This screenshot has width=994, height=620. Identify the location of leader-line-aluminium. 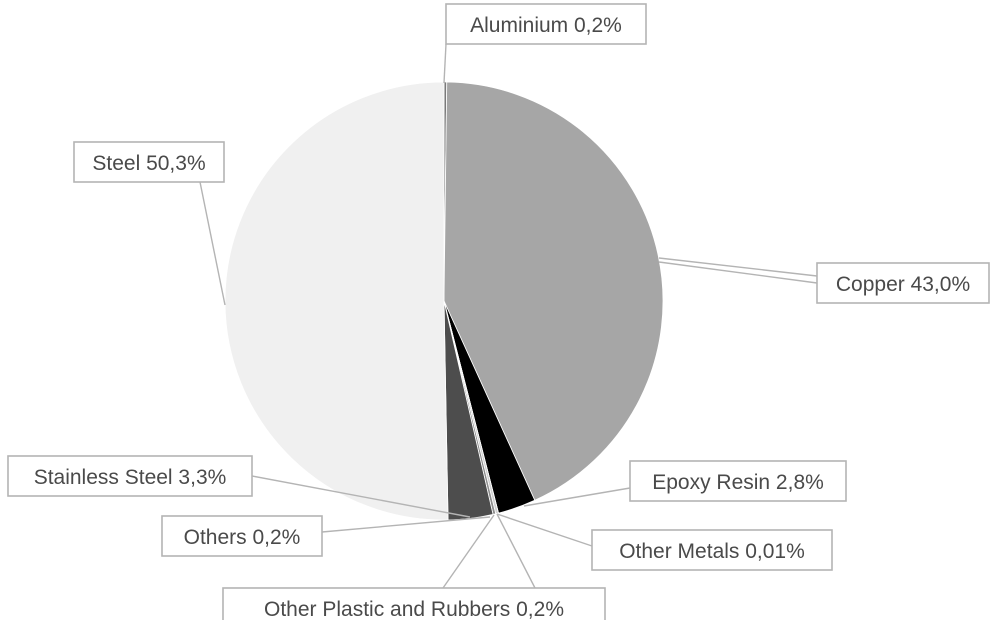
(445, 63).